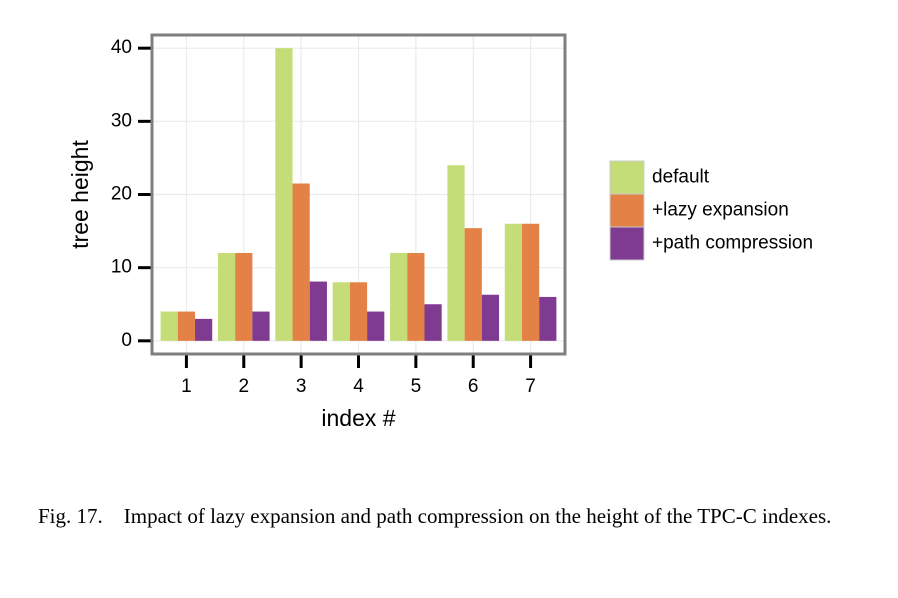 The image size is (898, 598). Describe the element at coordinates (416, 386) in the screenshot. I see `x-tick-label: 5` at that location.